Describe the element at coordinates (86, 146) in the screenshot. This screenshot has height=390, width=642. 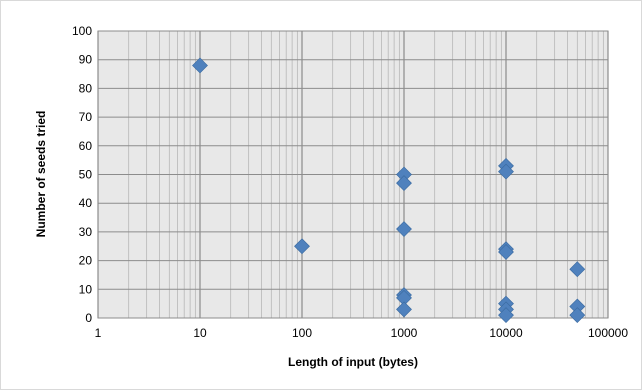
I see `y-tick-label: 60` at that location.